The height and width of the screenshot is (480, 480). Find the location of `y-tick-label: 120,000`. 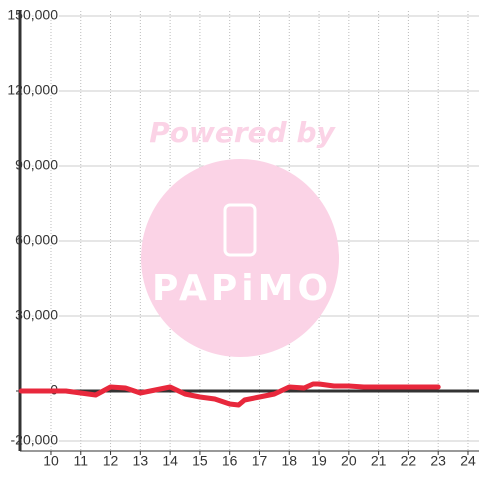

y-tick-label: 120,000 is located at coordinates (32, 90).